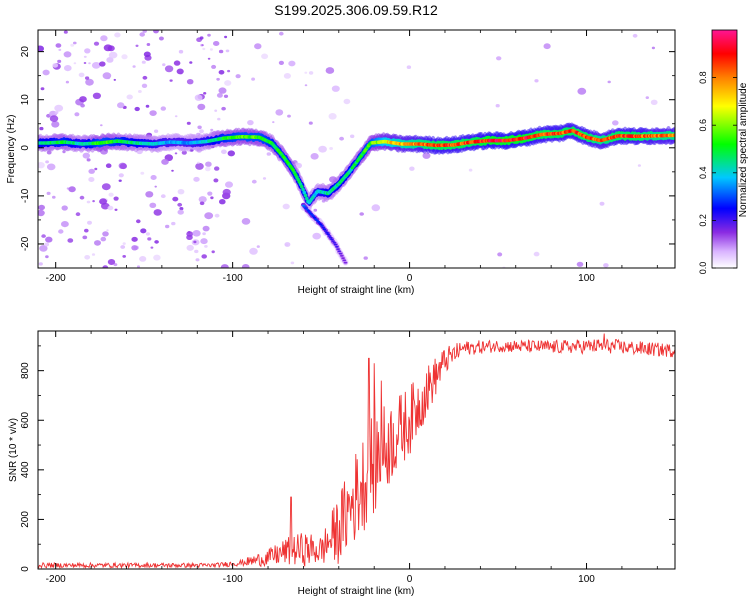 This screenshot has width=750, height=605. I want to click on snr-xtick-label: 100, so click(586, 579).